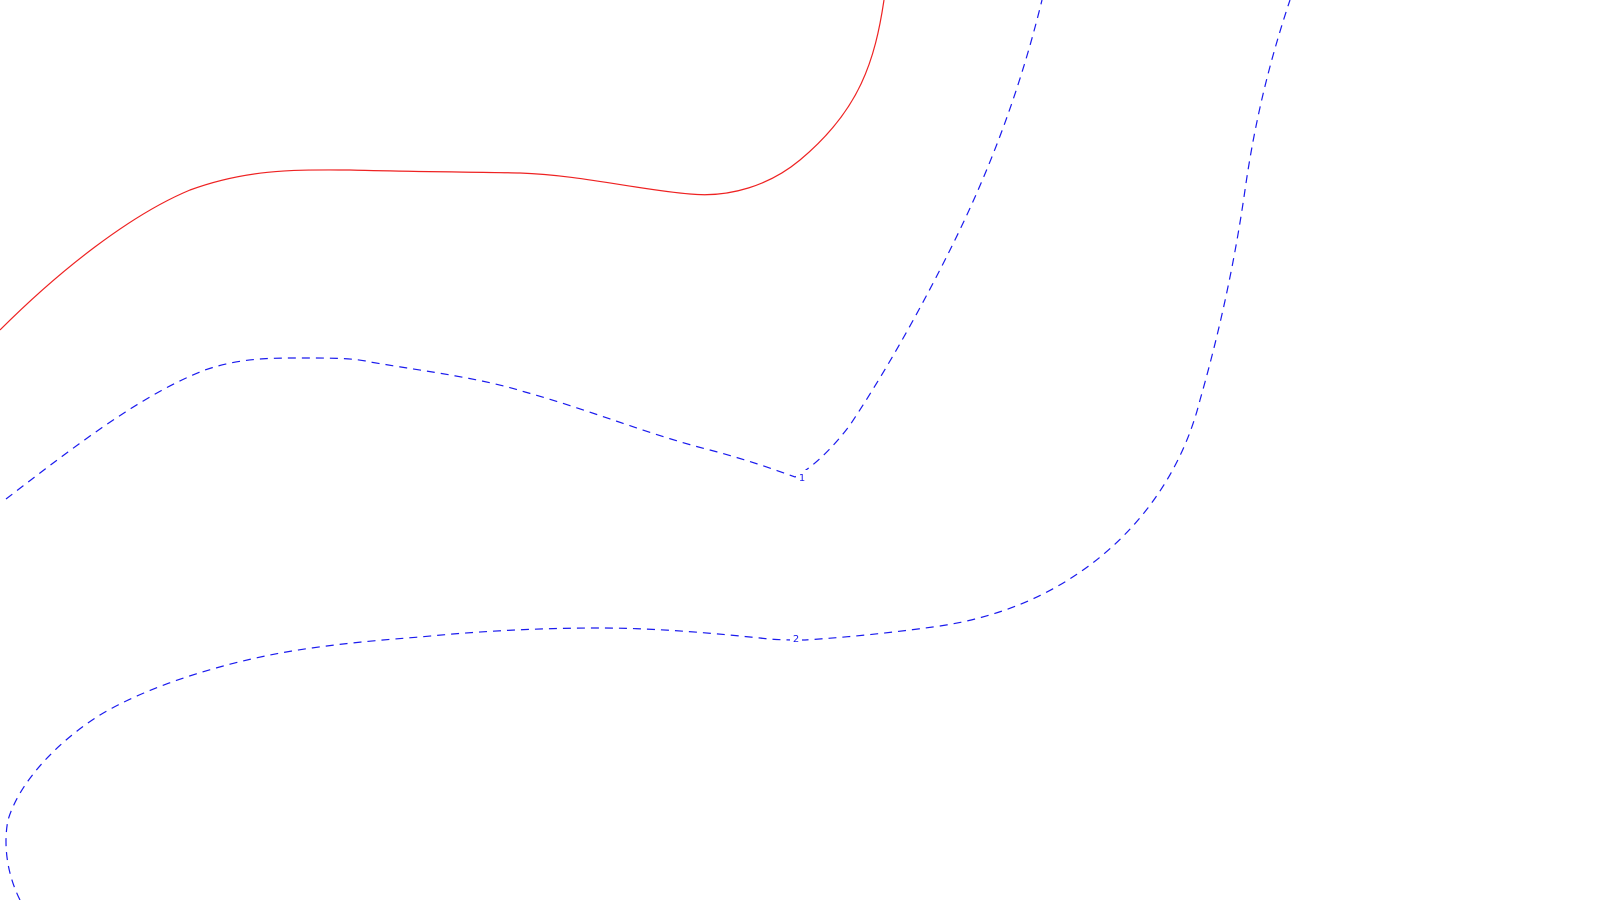 The width and height of the screenshot is (1600, 900). I want to click on contour-label-2-bg, so click(796, 639).